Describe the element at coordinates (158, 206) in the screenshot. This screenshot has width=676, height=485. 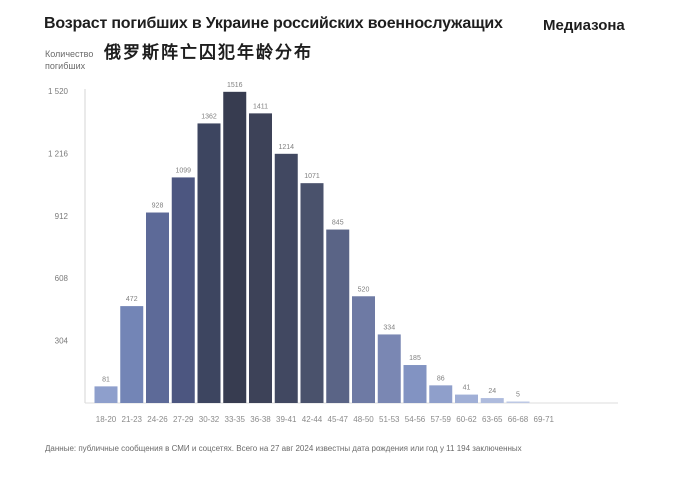
I see `bar-value-label: 928` at that location.